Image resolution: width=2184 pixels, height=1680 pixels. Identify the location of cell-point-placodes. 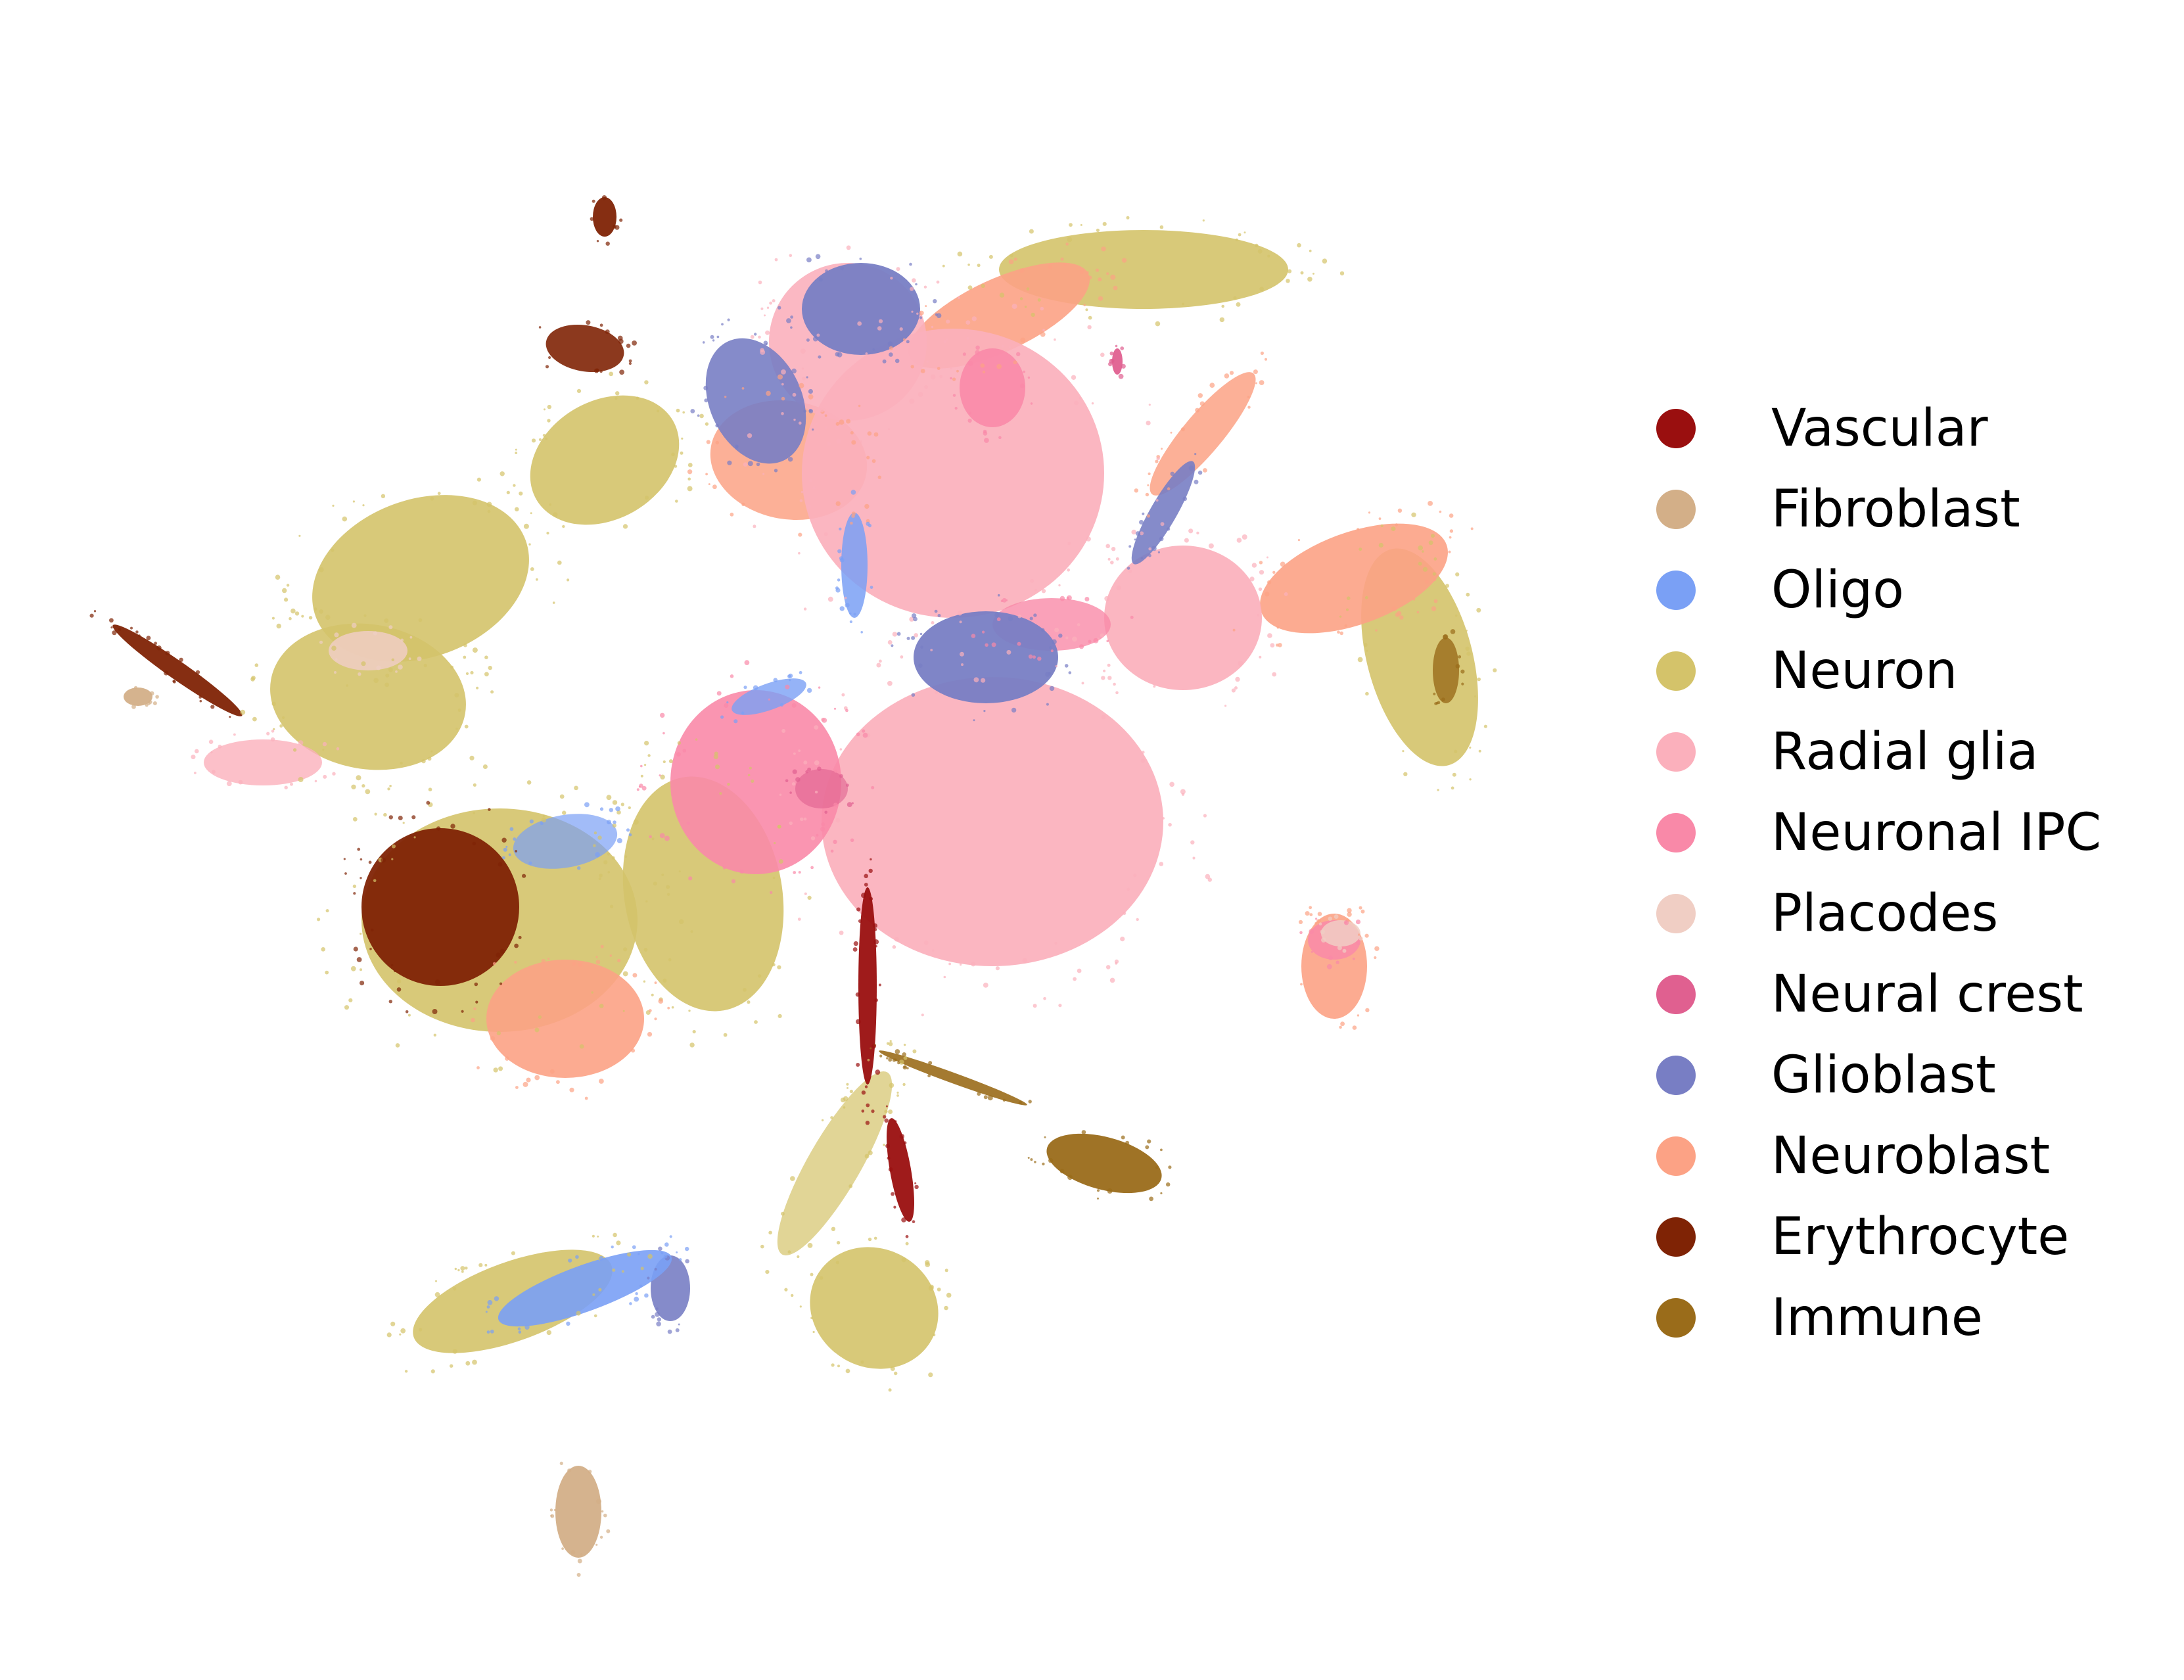
(359, 674).